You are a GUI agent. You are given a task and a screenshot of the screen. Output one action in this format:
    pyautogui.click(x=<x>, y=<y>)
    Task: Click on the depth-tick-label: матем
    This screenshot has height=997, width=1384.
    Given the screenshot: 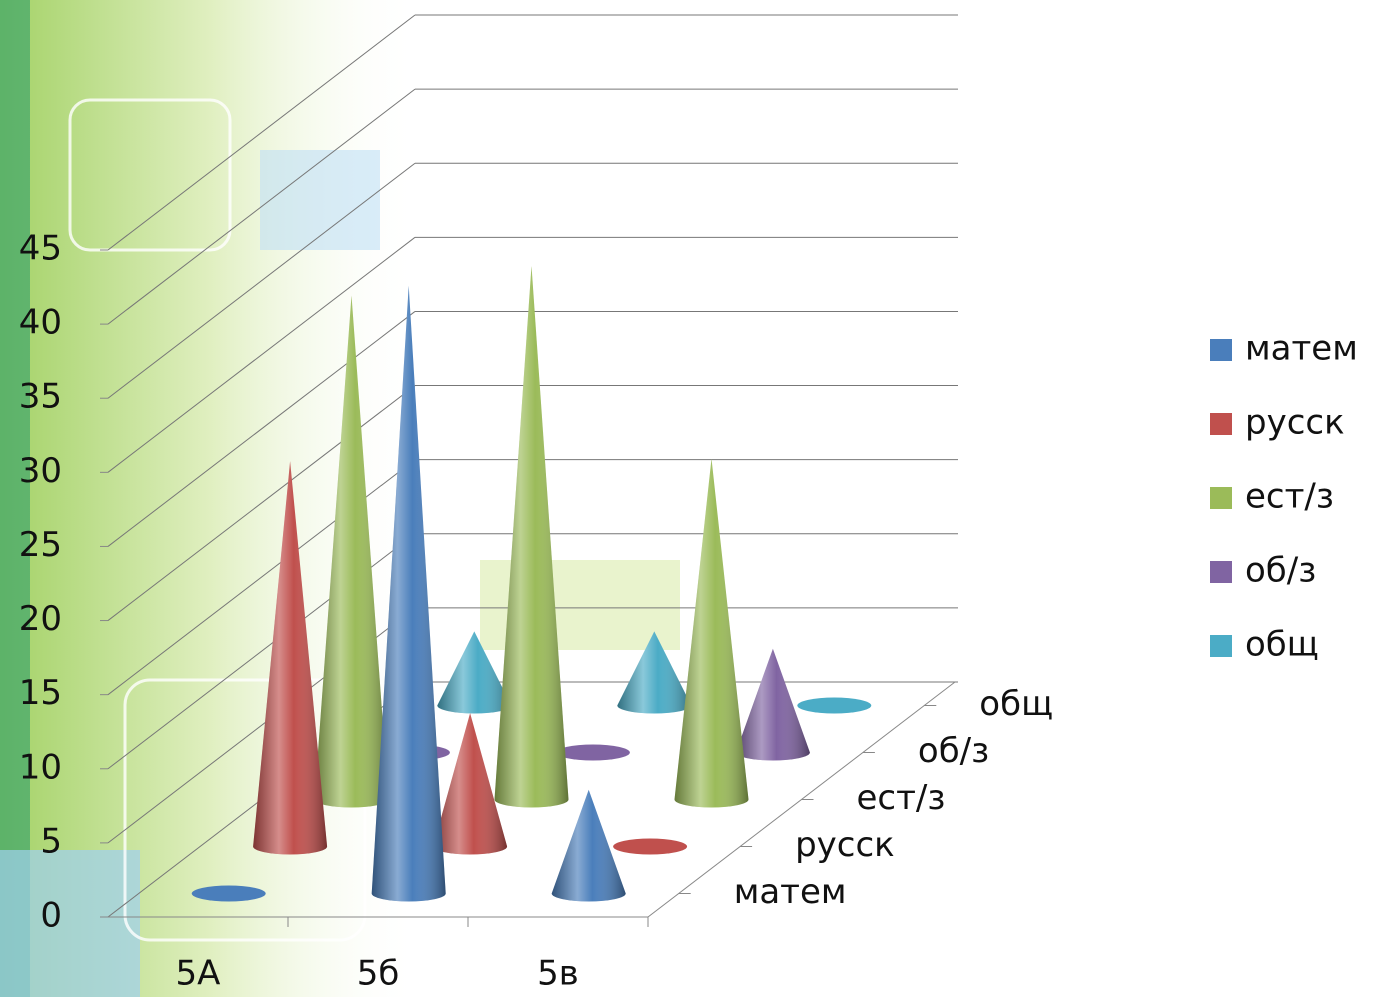 What is the action you would take?
    pyautogui.click(x=790, y=892)
    